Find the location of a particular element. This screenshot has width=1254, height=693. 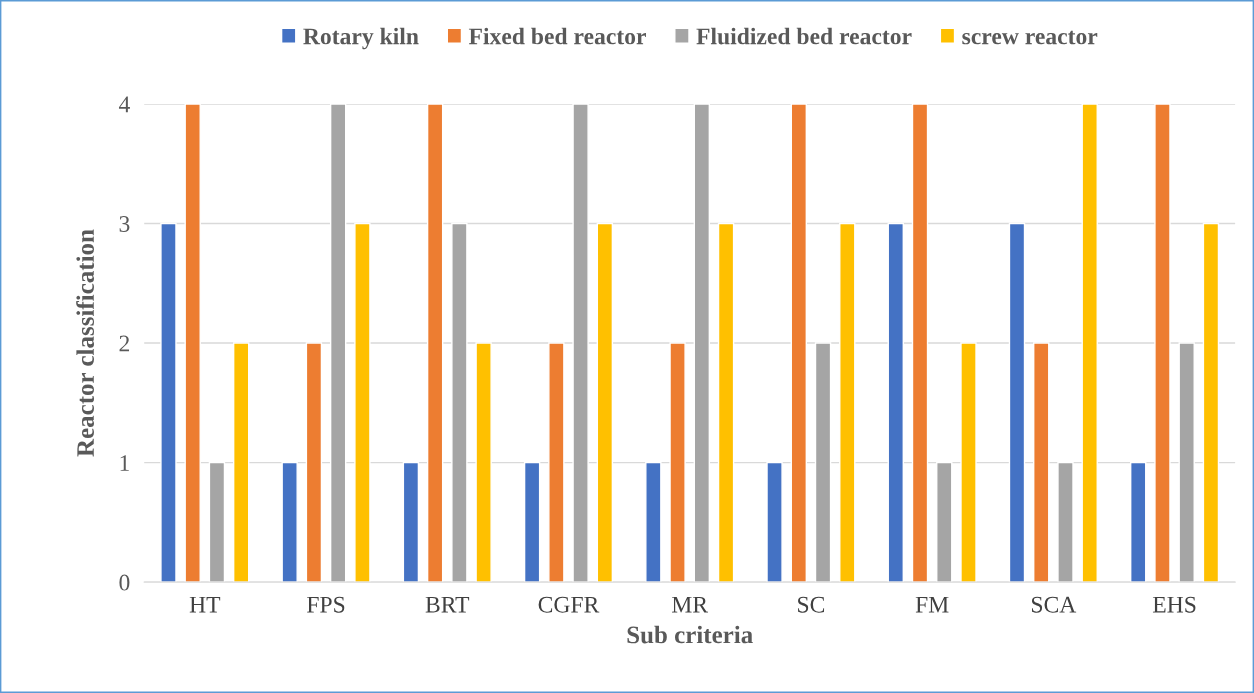

x-tick-label: BRT is located at coordinates (447, 604).